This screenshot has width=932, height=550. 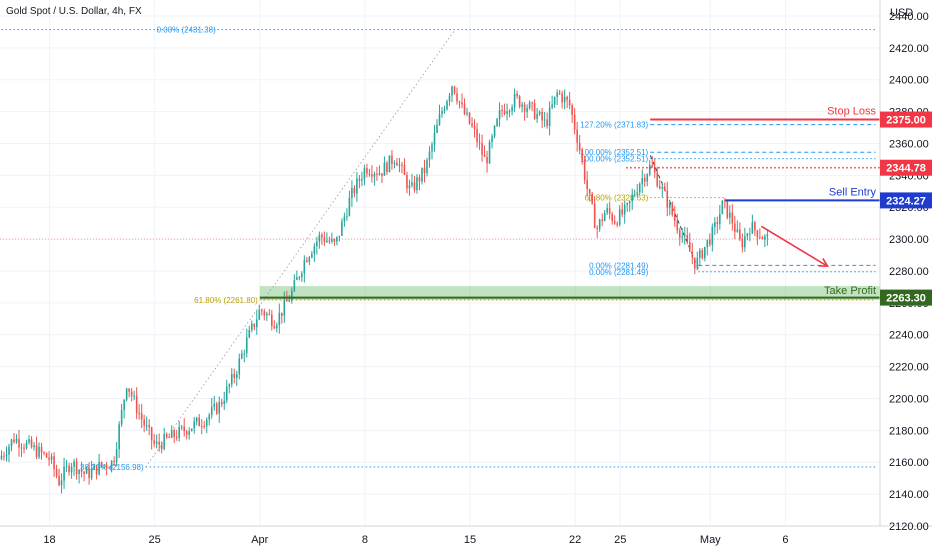 What do you see at coordinates (710, 540) in the screenshot?
I see `x-tick-label: May` at bounding box center [710, 540].